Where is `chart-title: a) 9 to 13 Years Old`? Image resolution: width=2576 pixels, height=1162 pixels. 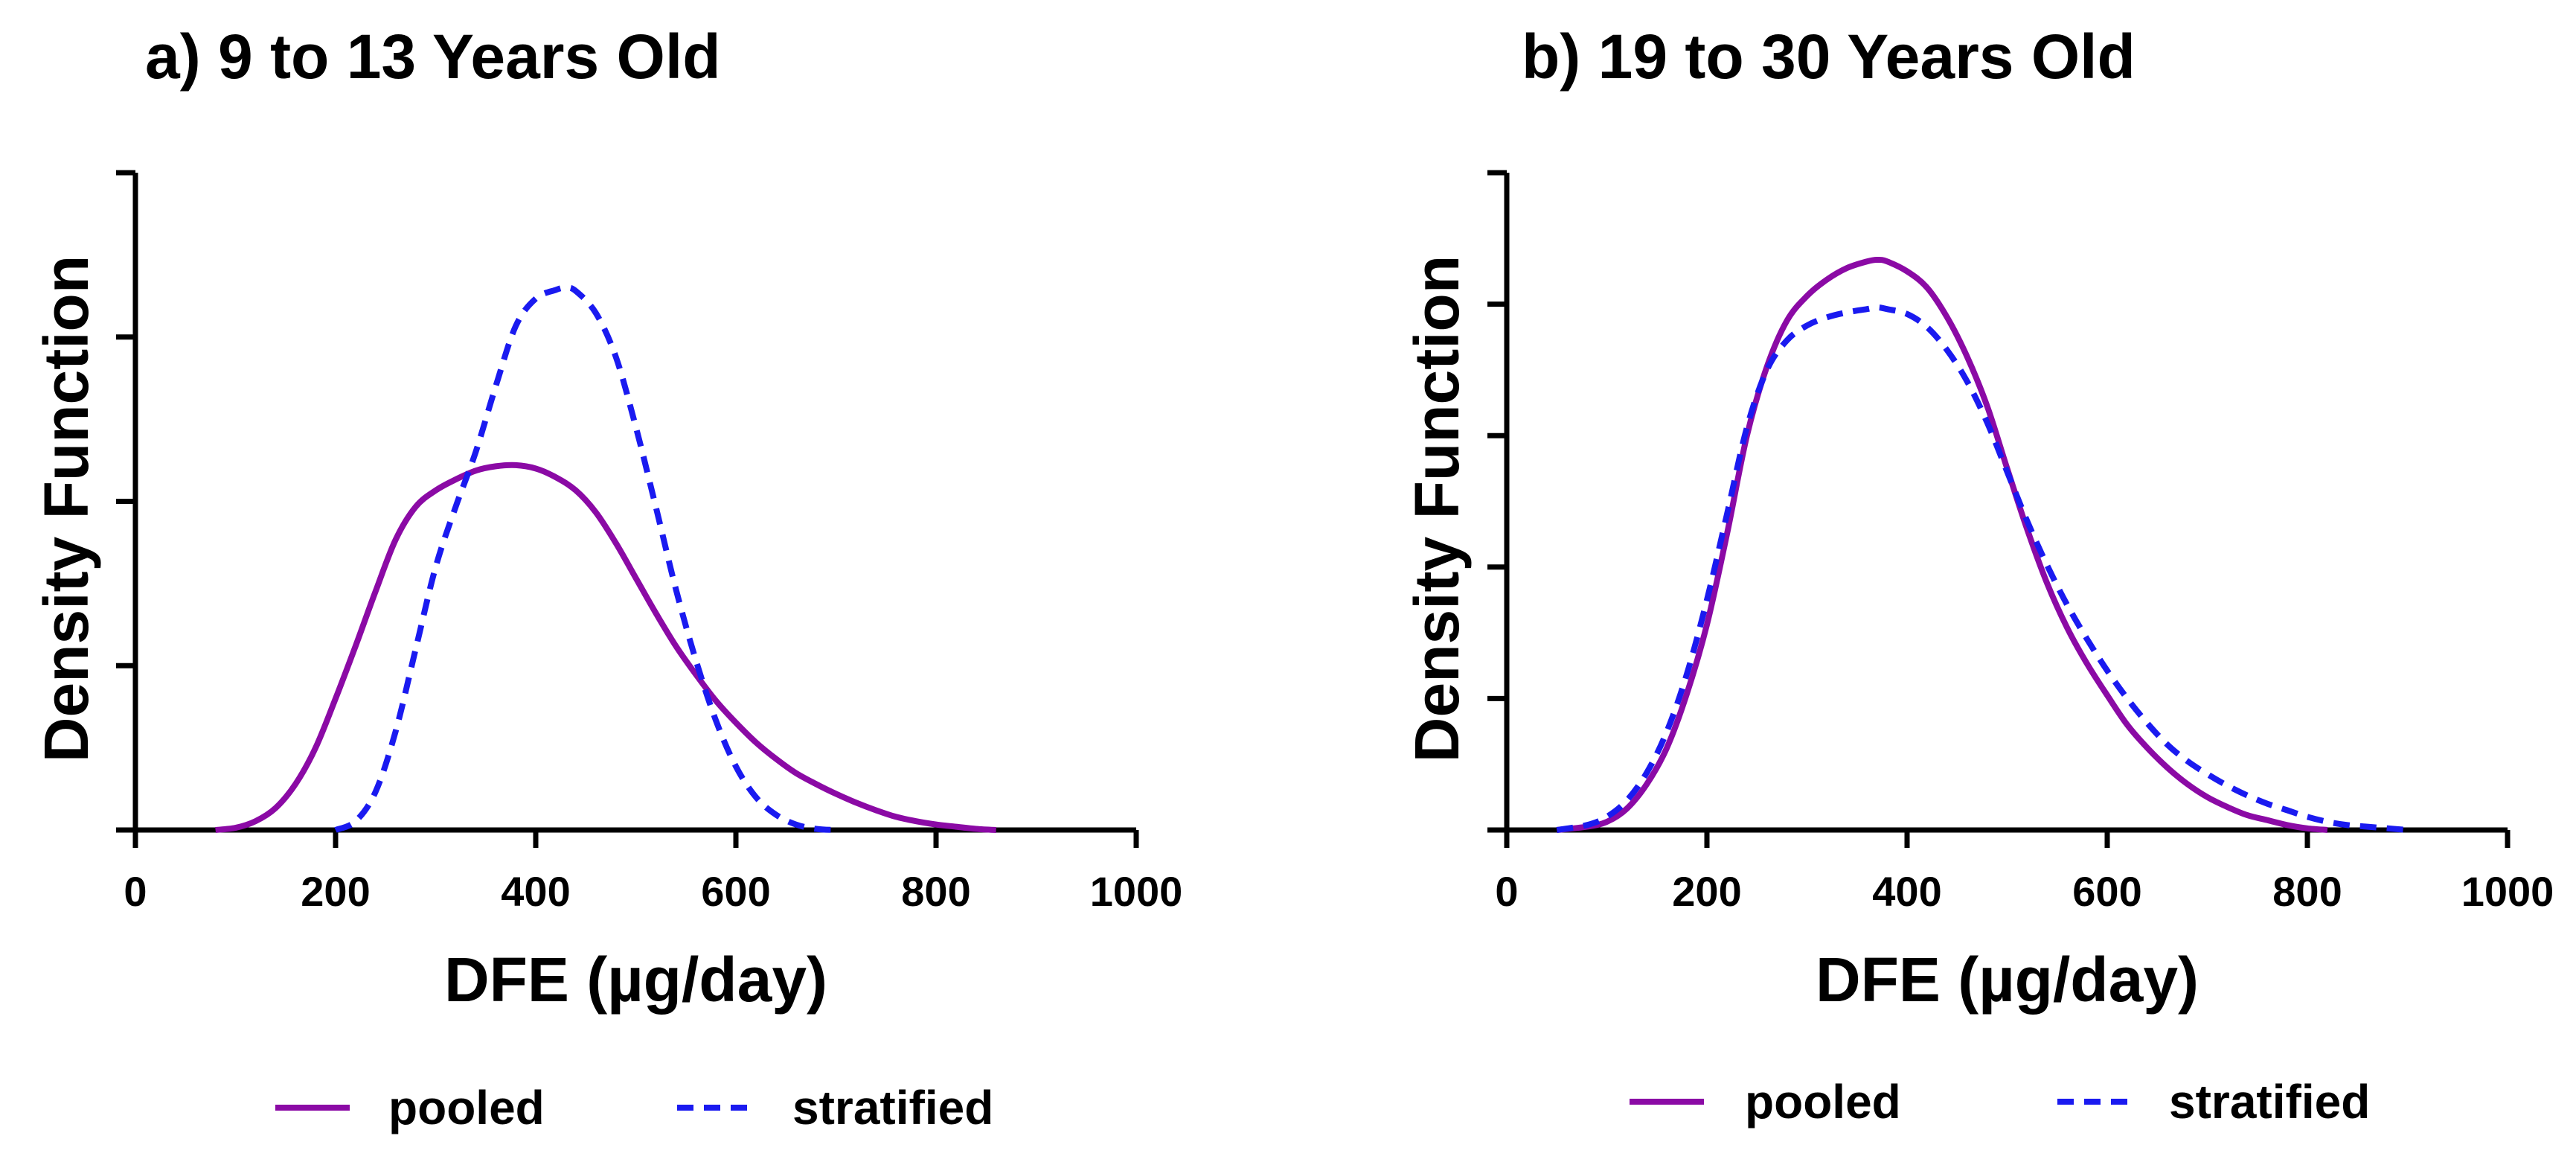
chart-title: a) 9 to 13 Years Old is located at coordinates (433, 57).